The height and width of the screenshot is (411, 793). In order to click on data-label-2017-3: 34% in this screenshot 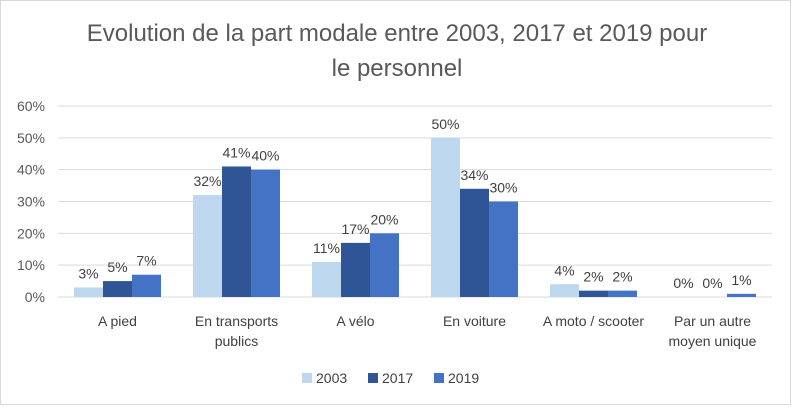, I will do `click(474, 175)`.